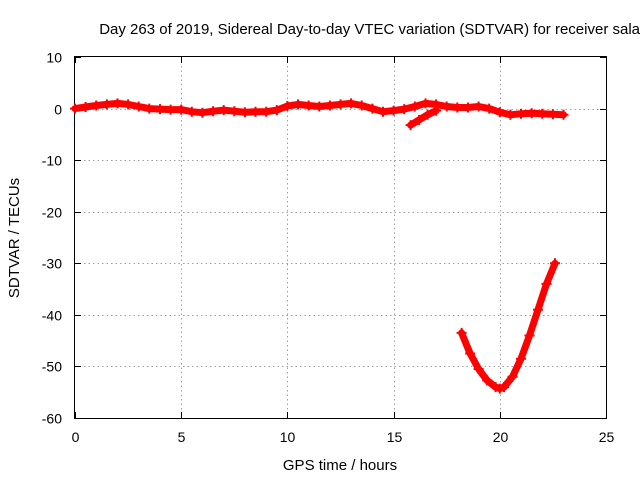 Image resolution: width=640 pixels, height=480 pixels. What do you see at coordinates (76, 437) in the screenshot?
I see `x-tick-label: 0` at bounding box center [76, 437].